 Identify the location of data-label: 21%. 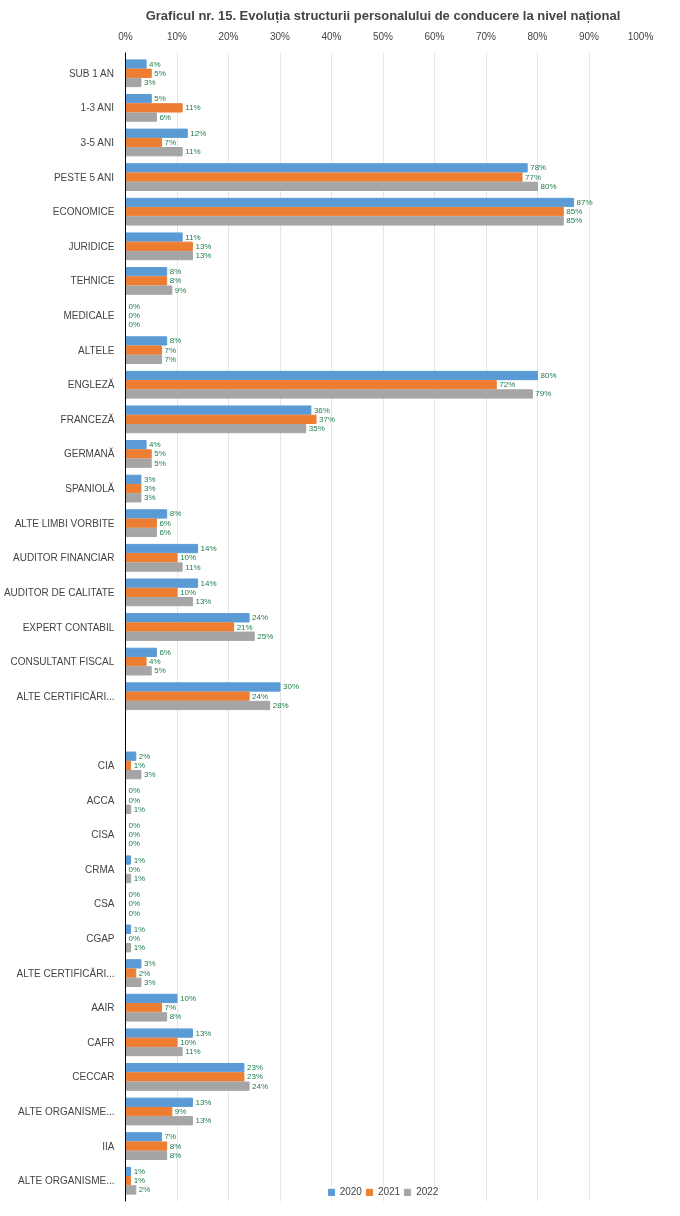
(244, 627).